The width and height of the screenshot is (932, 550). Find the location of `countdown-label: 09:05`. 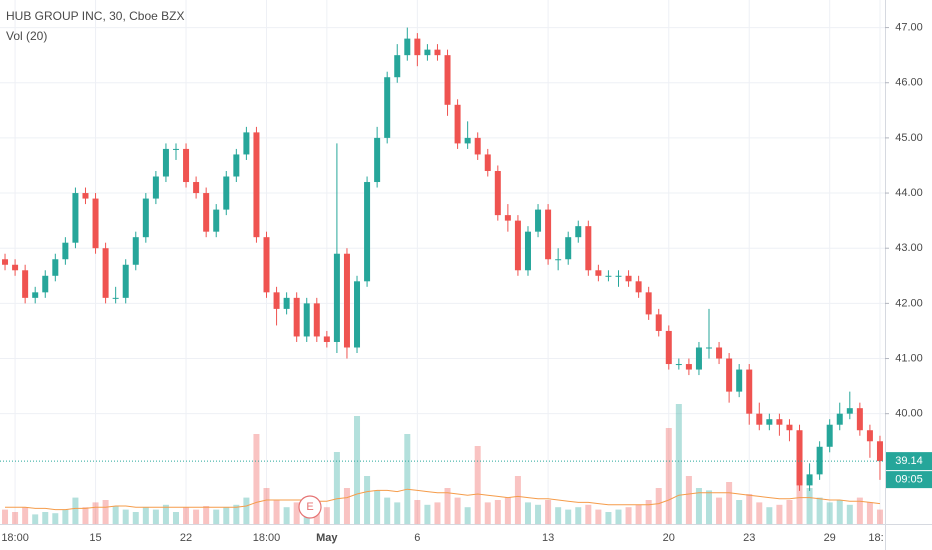

countdown-label: 09:05 is located at coordinates (909, 480).